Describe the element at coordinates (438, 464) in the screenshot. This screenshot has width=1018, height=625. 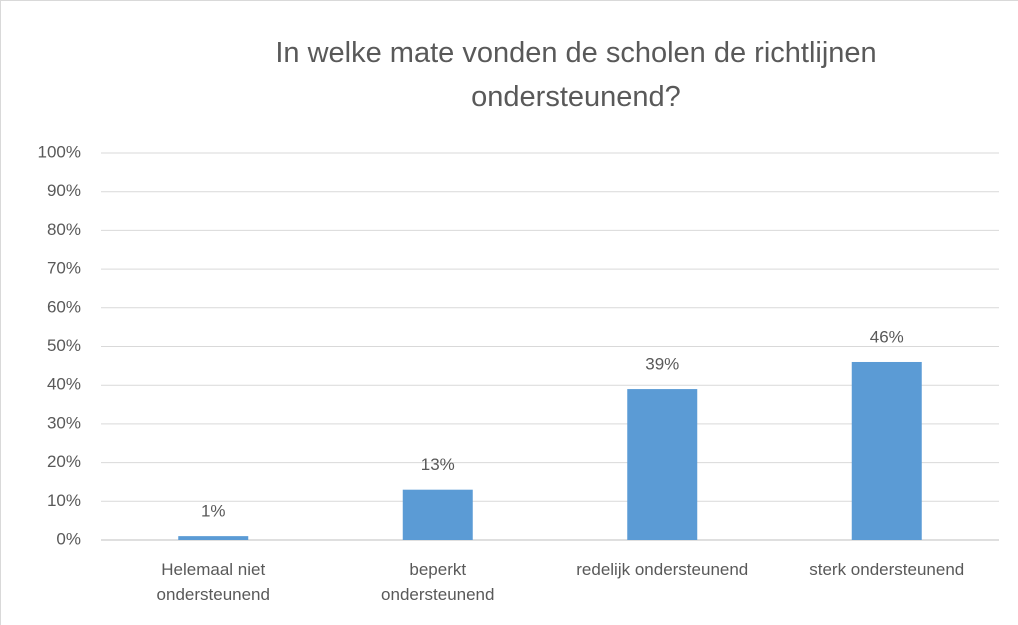
I see `data-label: 13%` at that location.